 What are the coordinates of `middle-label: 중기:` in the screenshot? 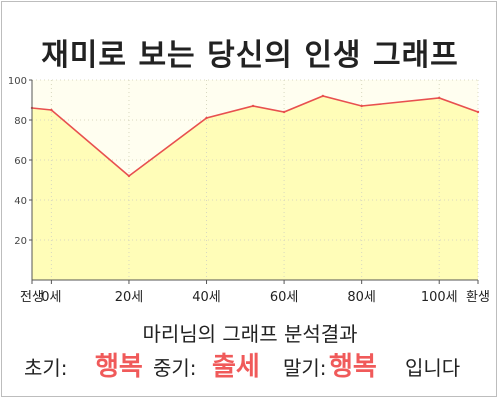 It's located at (175, 368).